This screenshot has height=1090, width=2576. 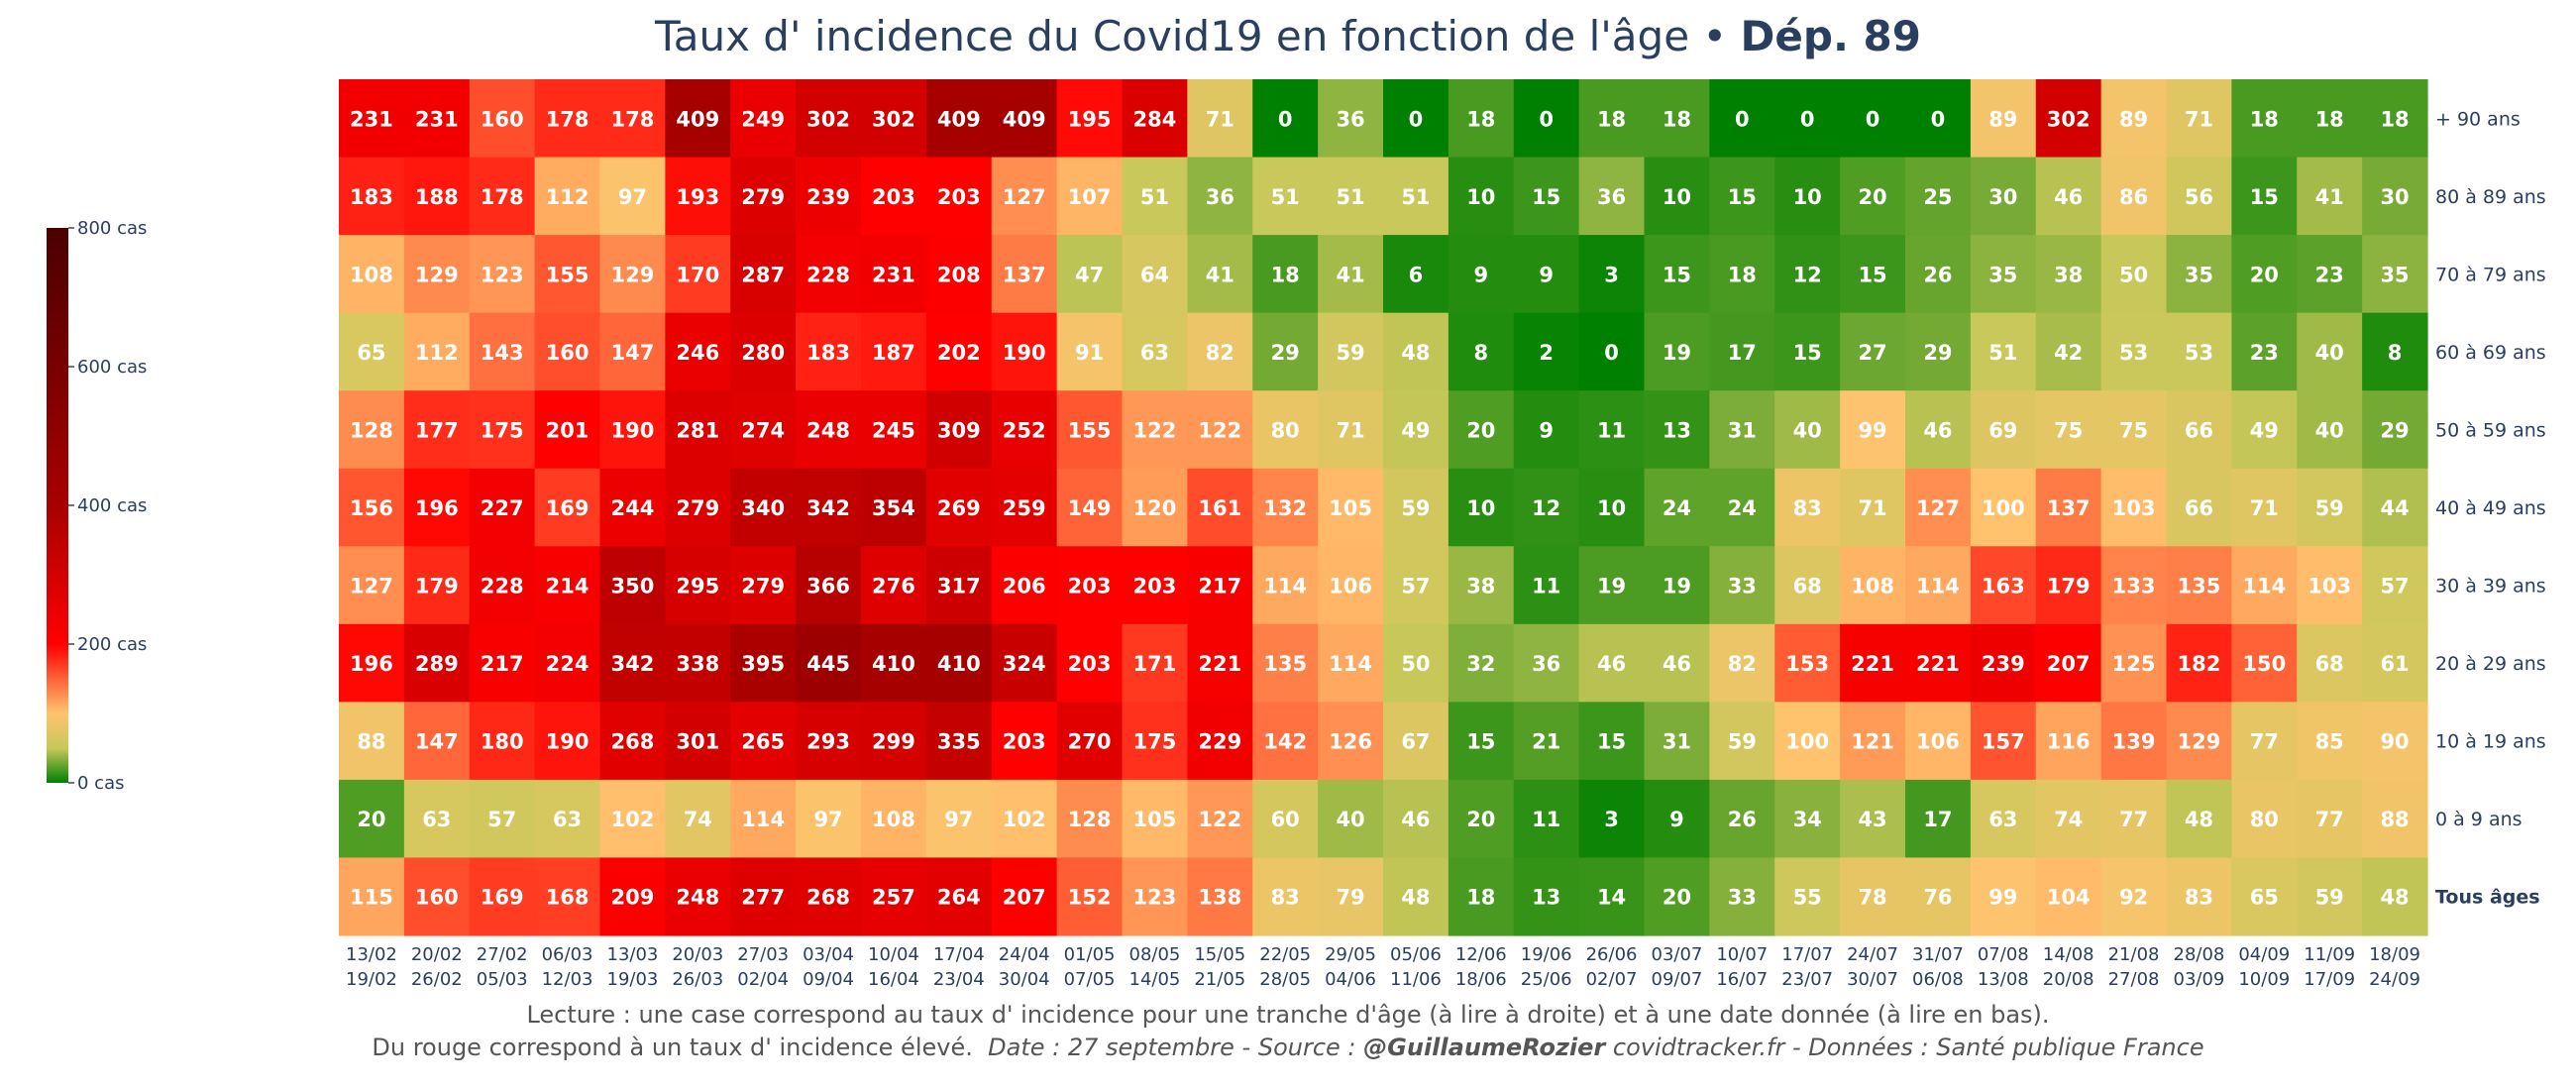 I want to click on cell-value-label: 10, so click(x=1677, y=197).